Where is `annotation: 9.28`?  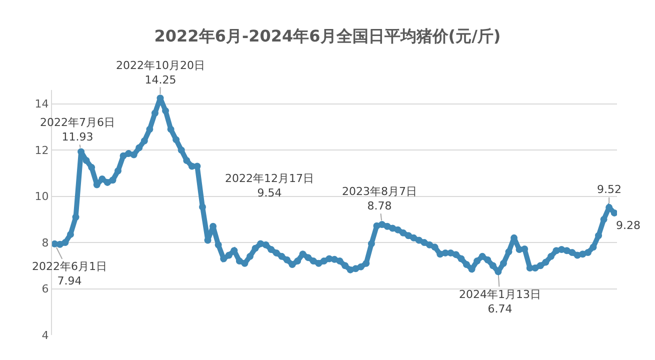 annotation: 9.28 is located at coordinates (628, 225).